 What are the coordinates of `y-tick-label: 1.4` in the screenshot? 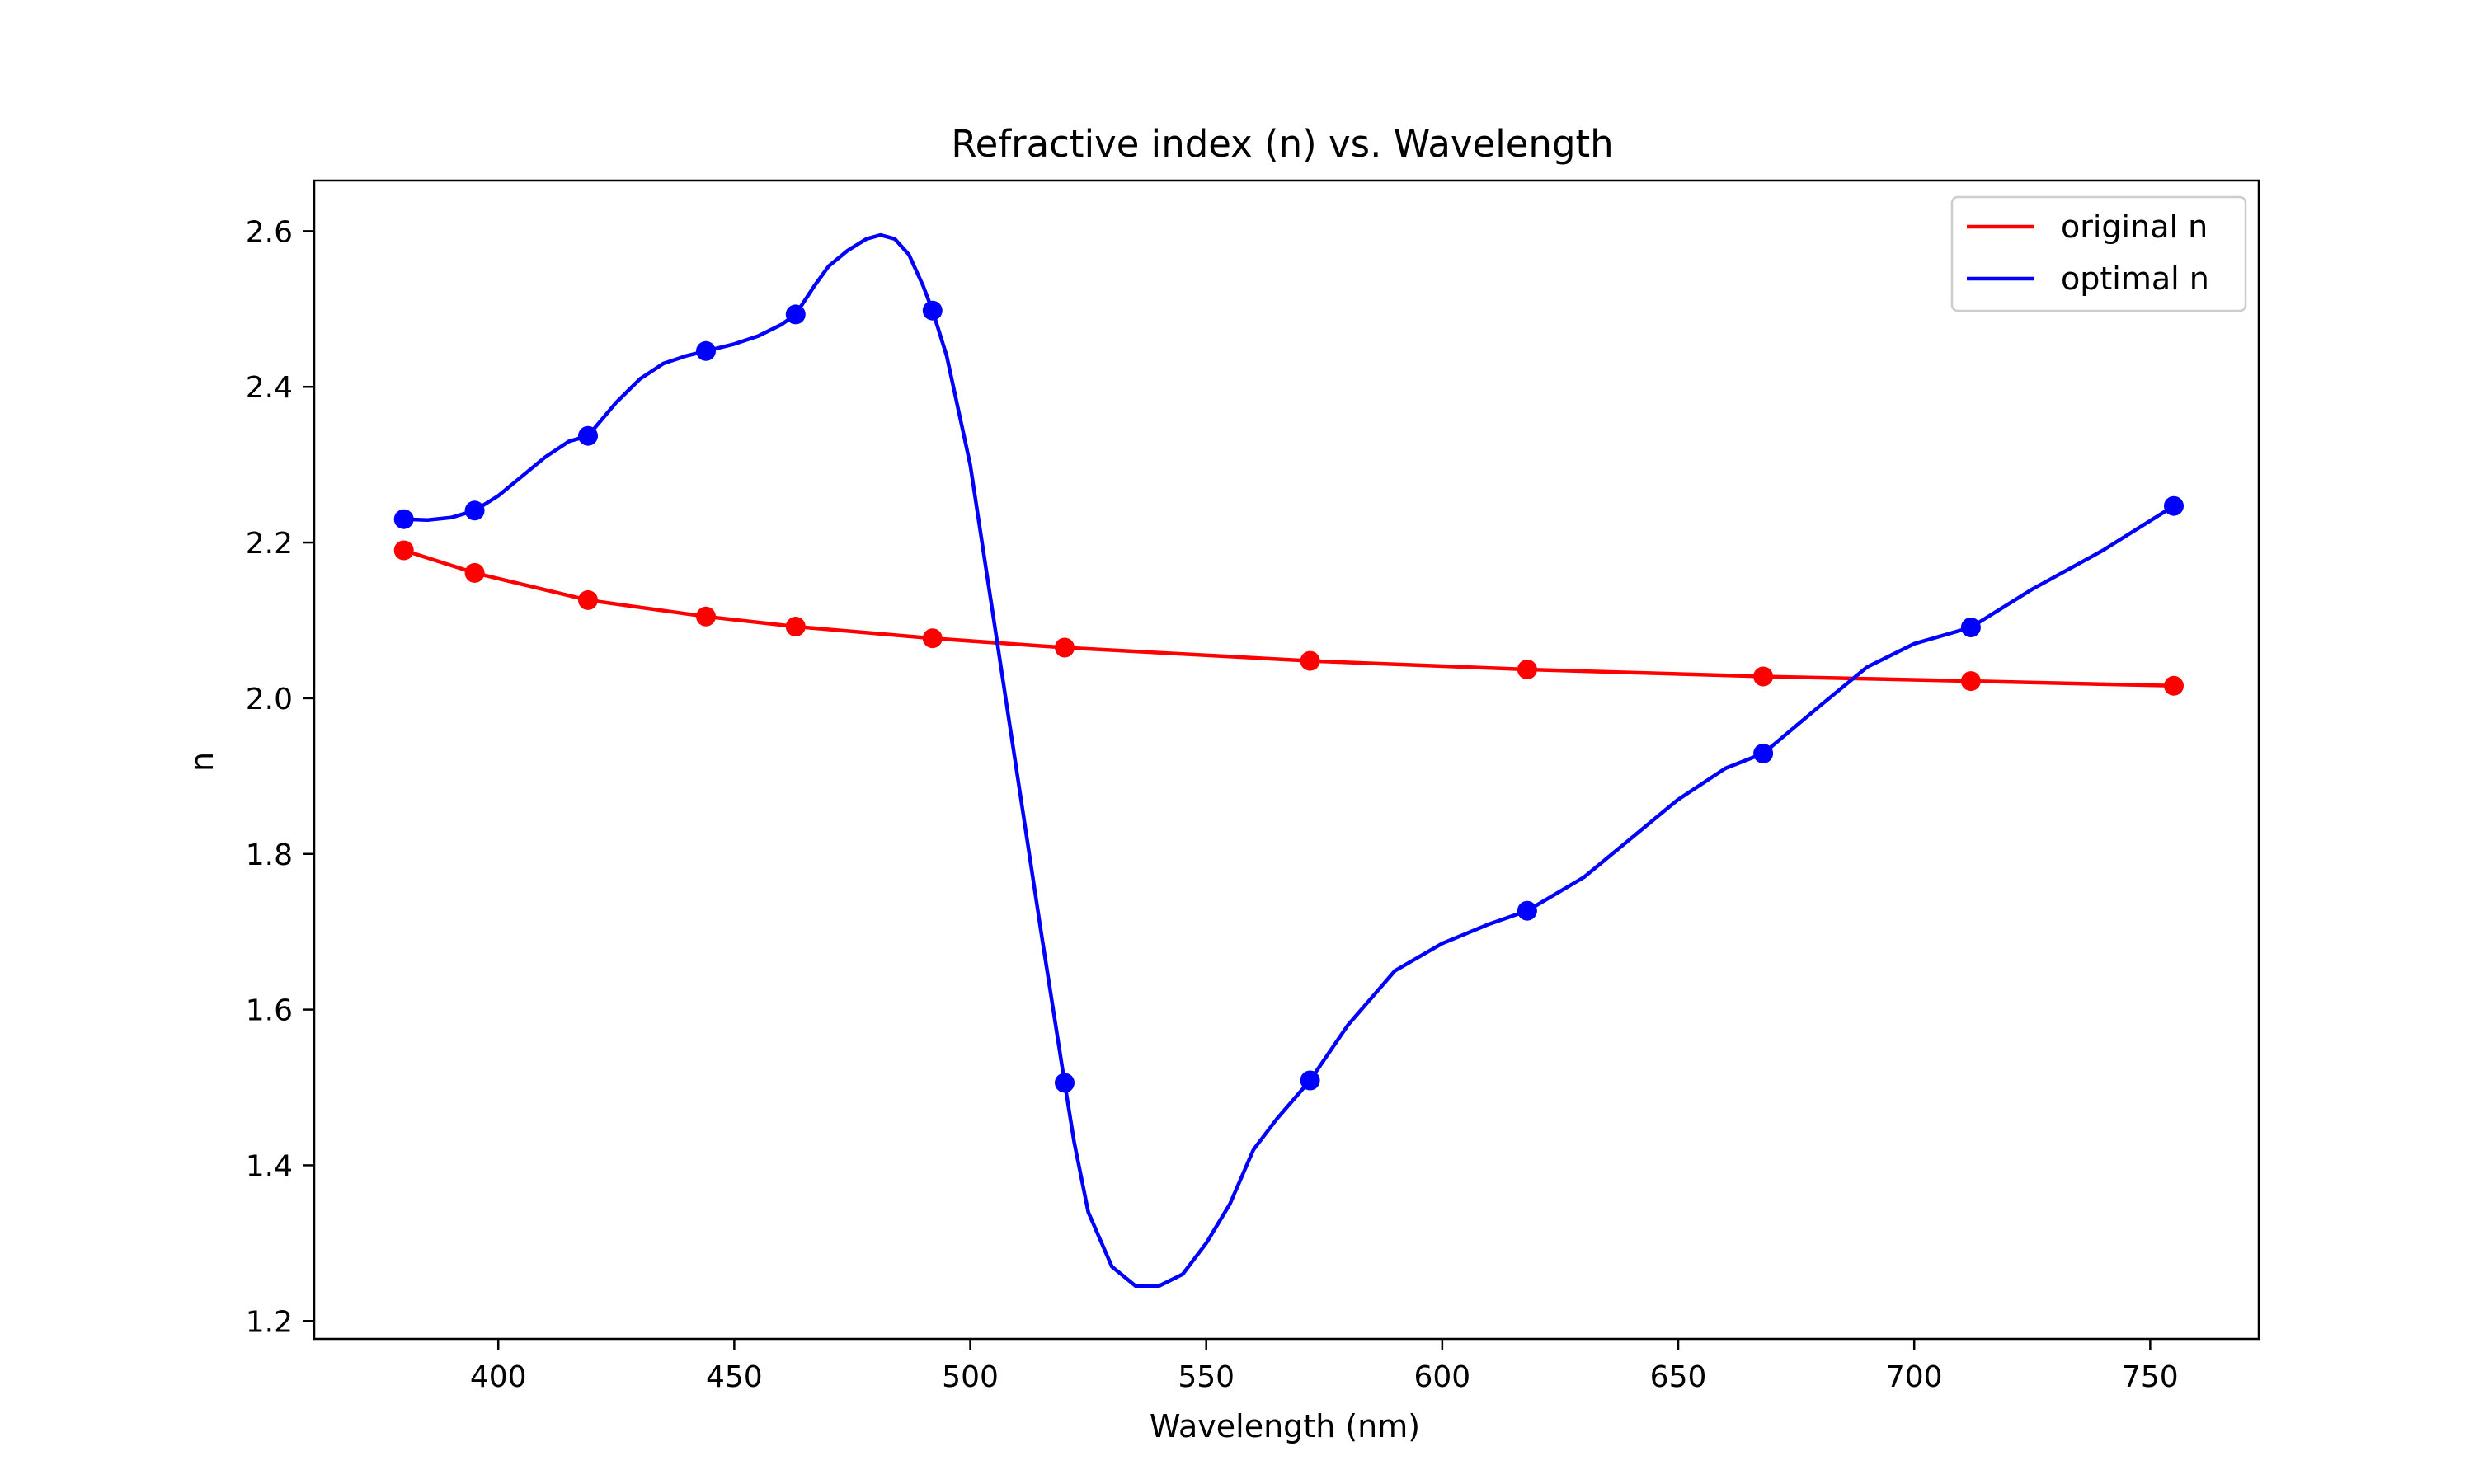 It's located at (269, 1166).